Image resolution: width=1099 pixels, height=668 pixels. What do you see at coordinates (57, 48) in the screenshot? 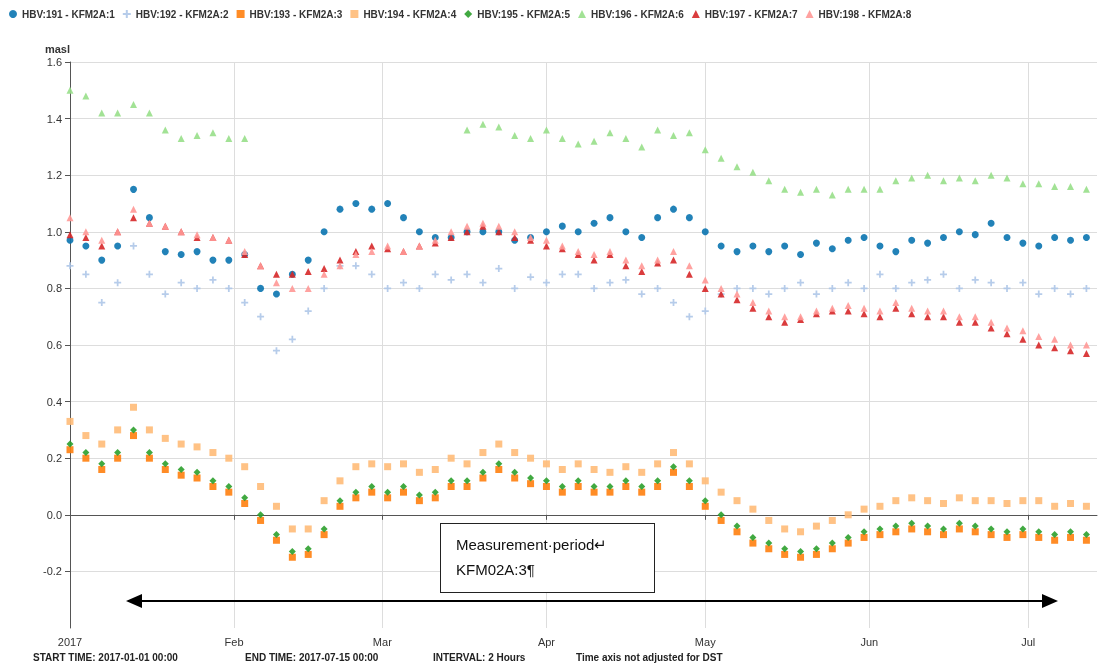
I see `y-axis-title: masl` at bounding box center [57, 48].